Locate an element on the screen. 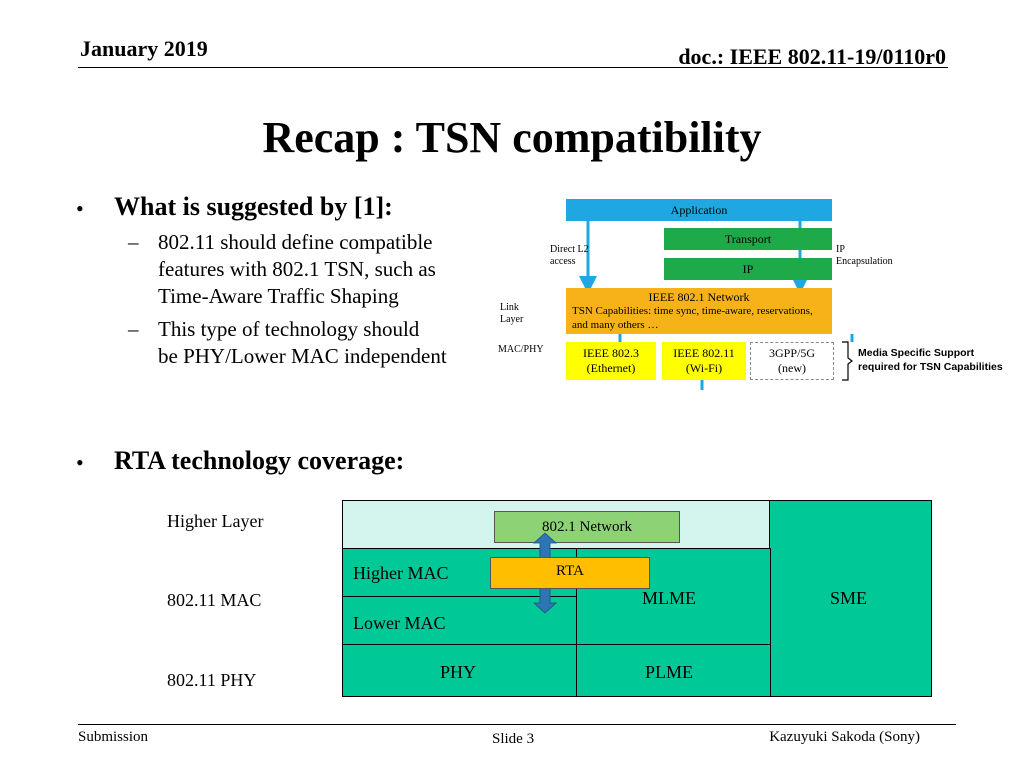 The height and width of the screenshot is (768, 1024). slide-title: Recap : TSN compatibility is located at coordinates (512, 137).